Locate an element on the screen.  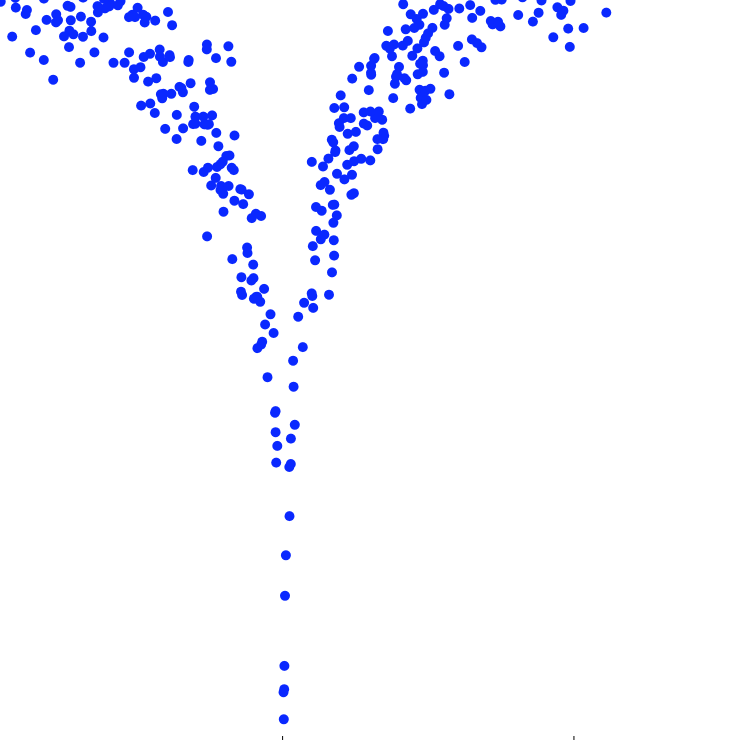
x-axis-ticks is located at coordinates (428, 738).